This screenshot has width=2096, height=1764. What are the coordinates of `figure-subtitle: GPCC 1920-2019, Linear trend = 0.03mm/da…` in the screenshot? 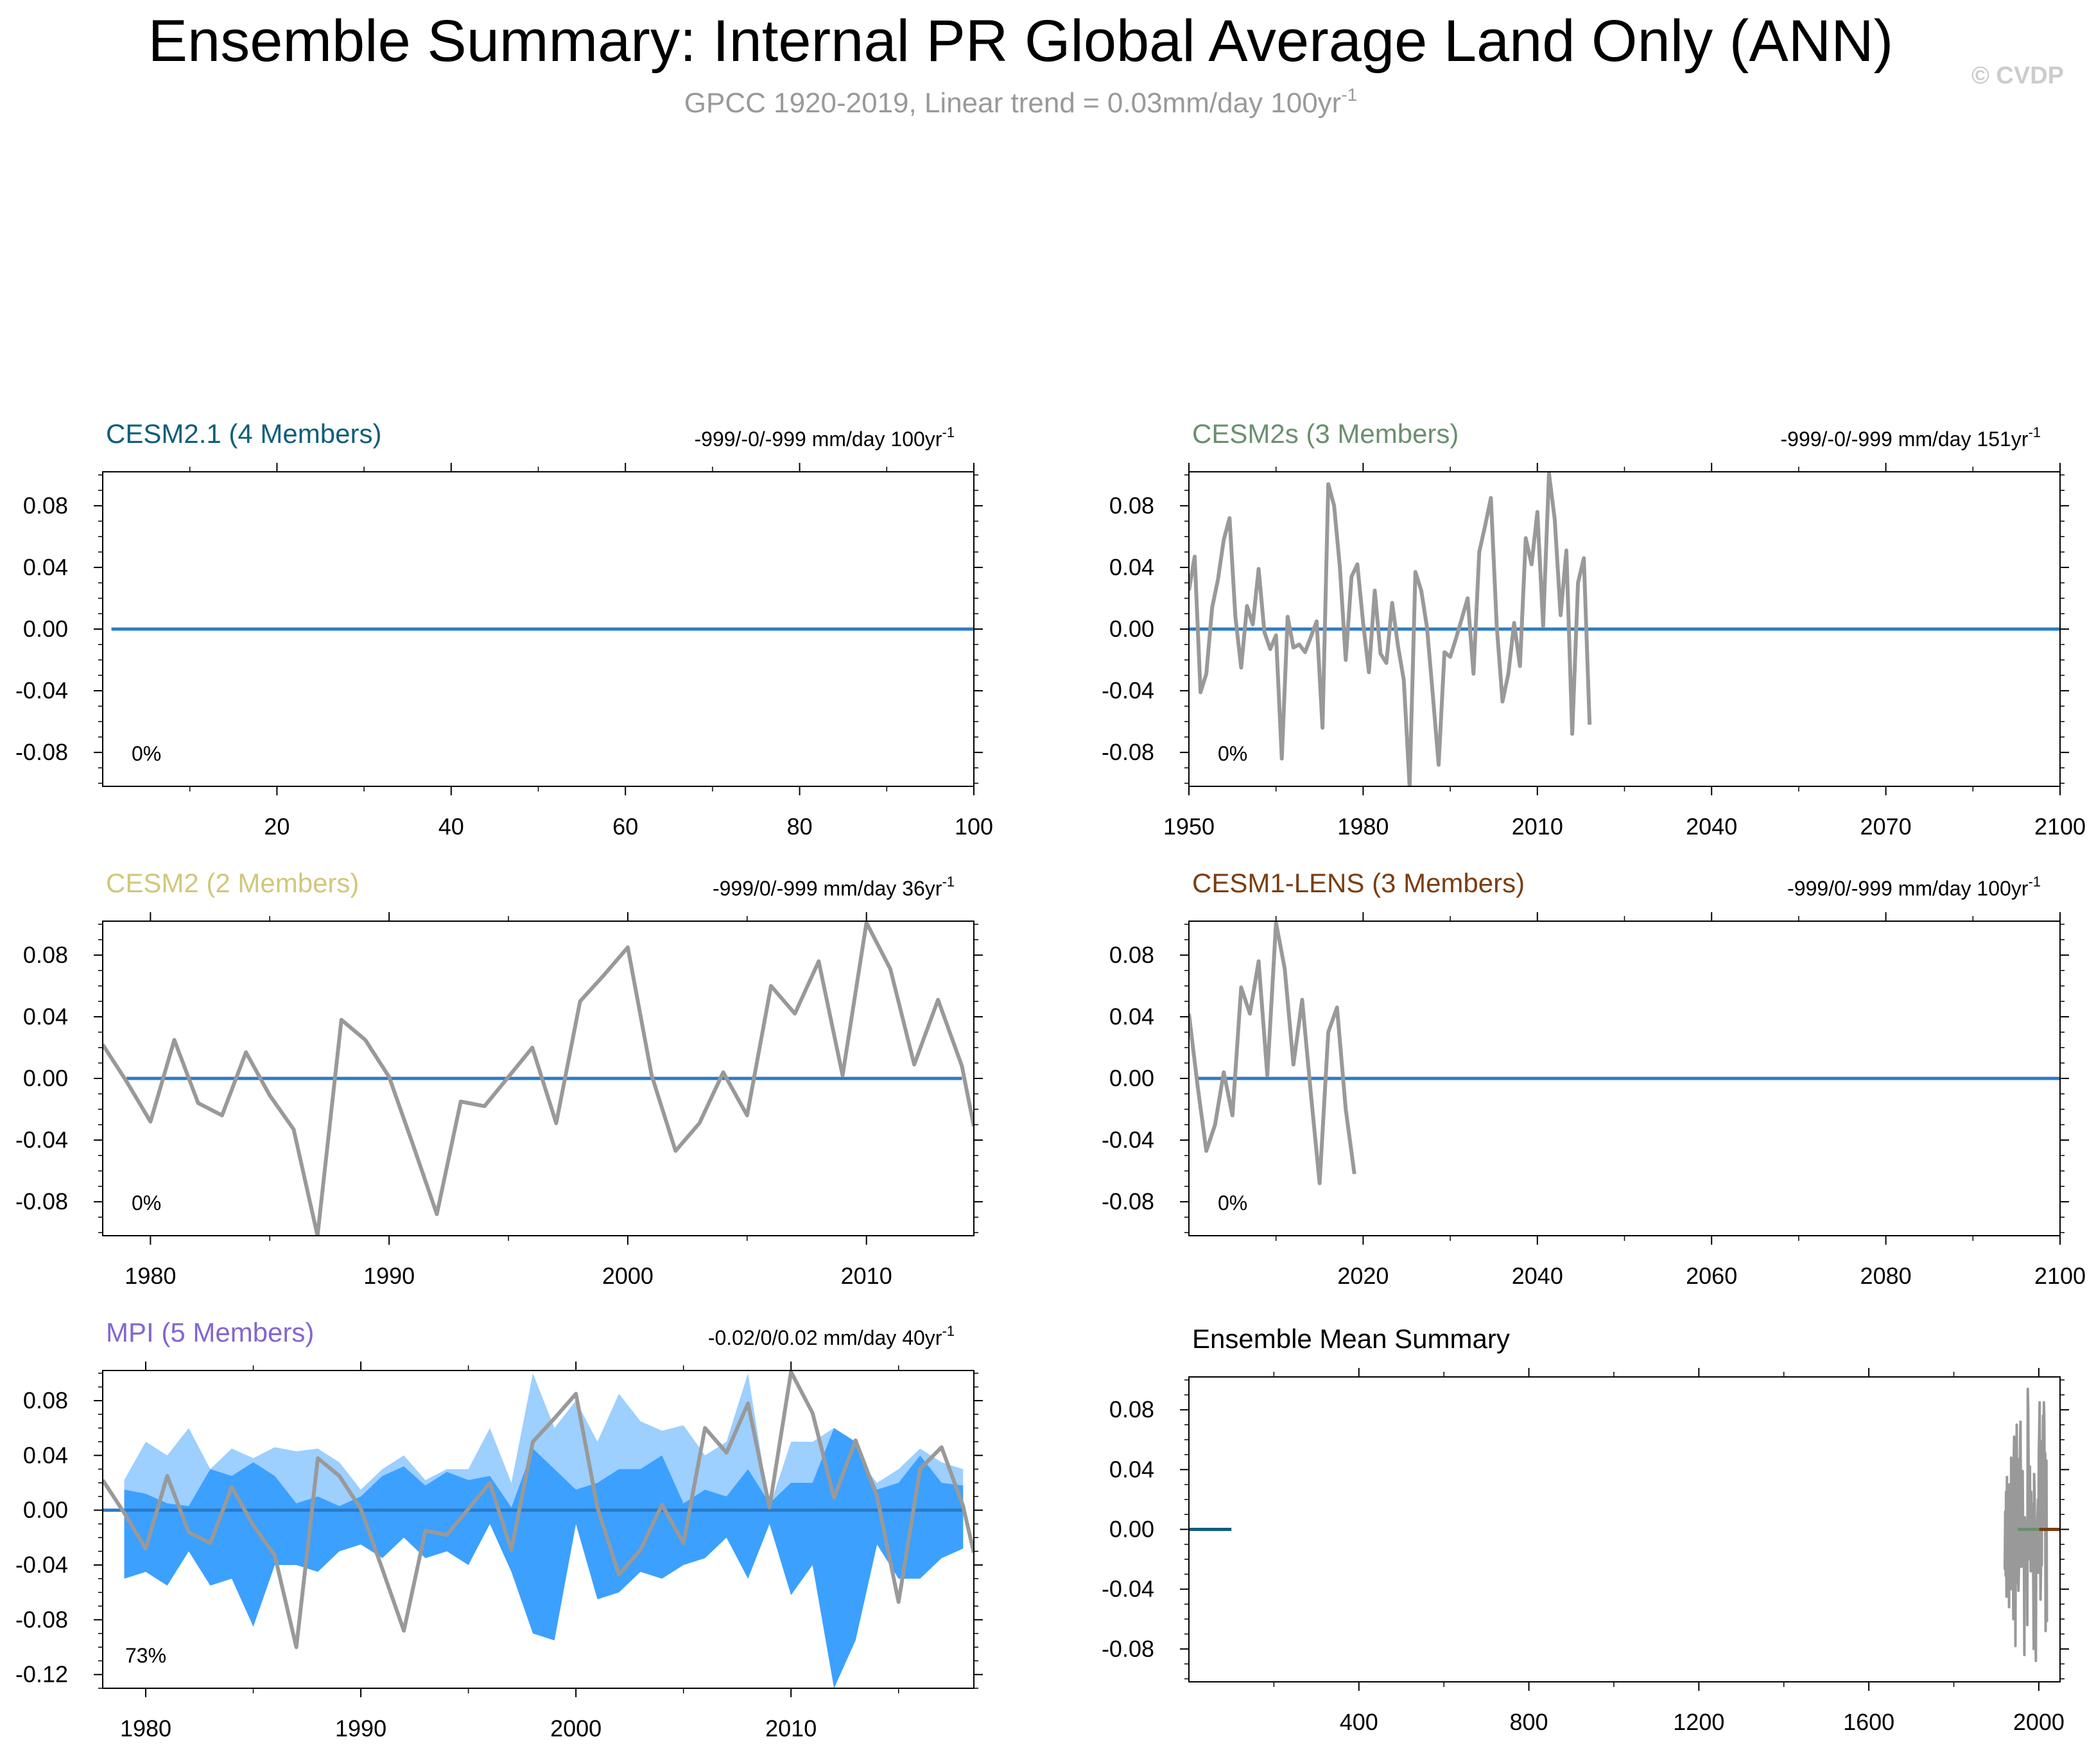 It's located at (1021, 102).